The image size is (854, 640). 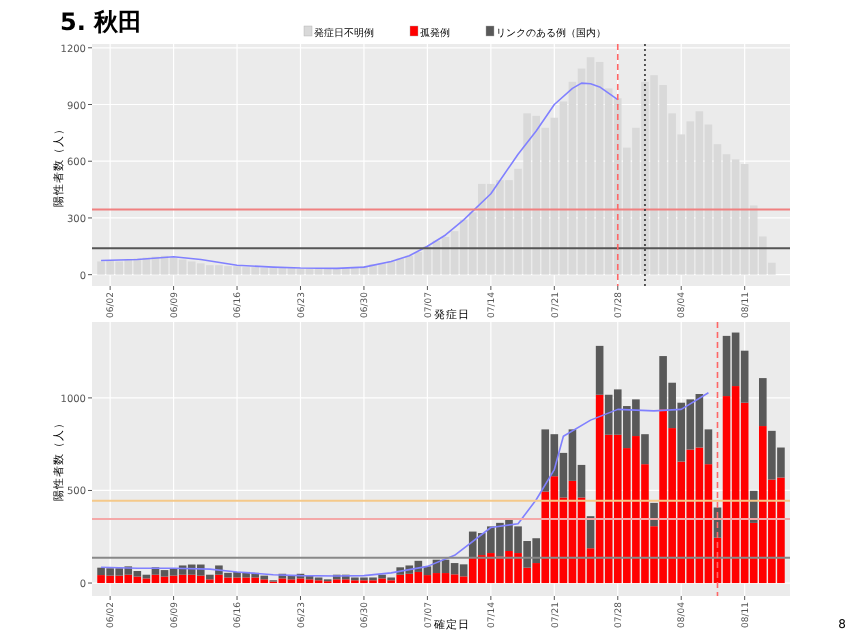 What do you see at coordinates (101, 22) in the screenshot?
I see `chart-title: 5. 秋田` at bounding box center [101, 22].